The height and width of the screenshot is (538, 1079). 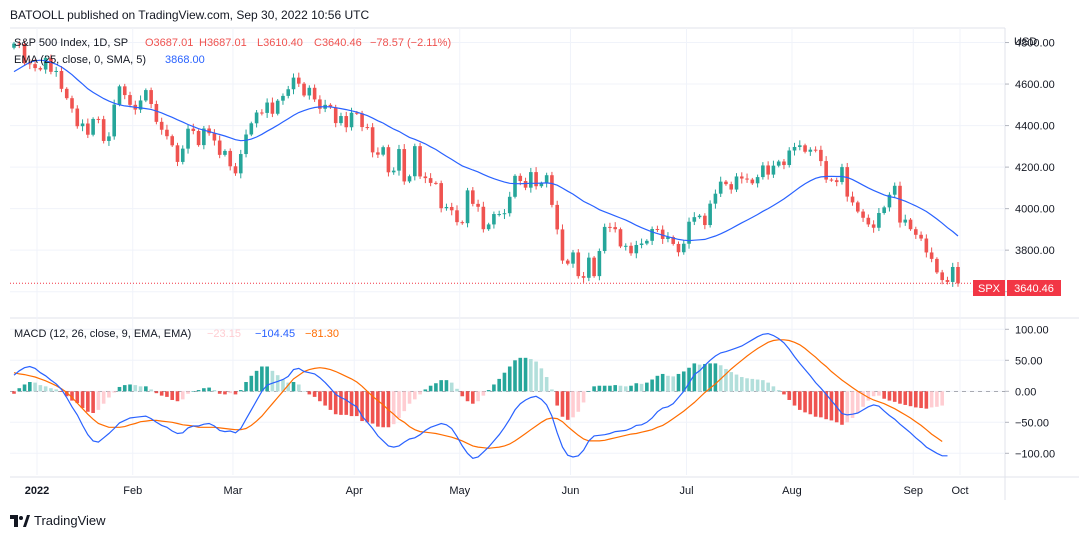 What do you see at coordinates (1035, 127) in the screenshot?
I see `price-tick-label: 4400.00` at bounding box center [1035, 127].